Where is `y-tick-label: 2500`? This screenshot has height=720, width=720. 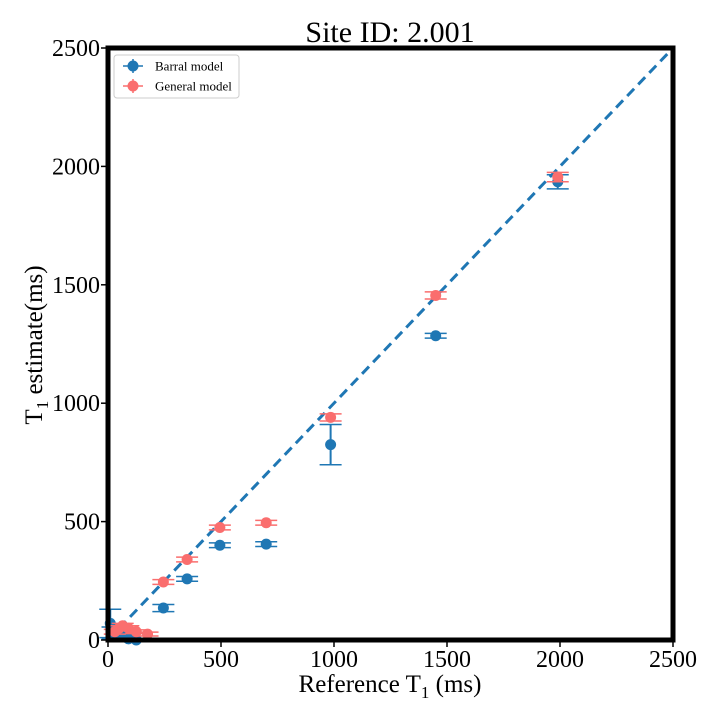 y-tick-label: 2500 is located at coordinates (76, 49).